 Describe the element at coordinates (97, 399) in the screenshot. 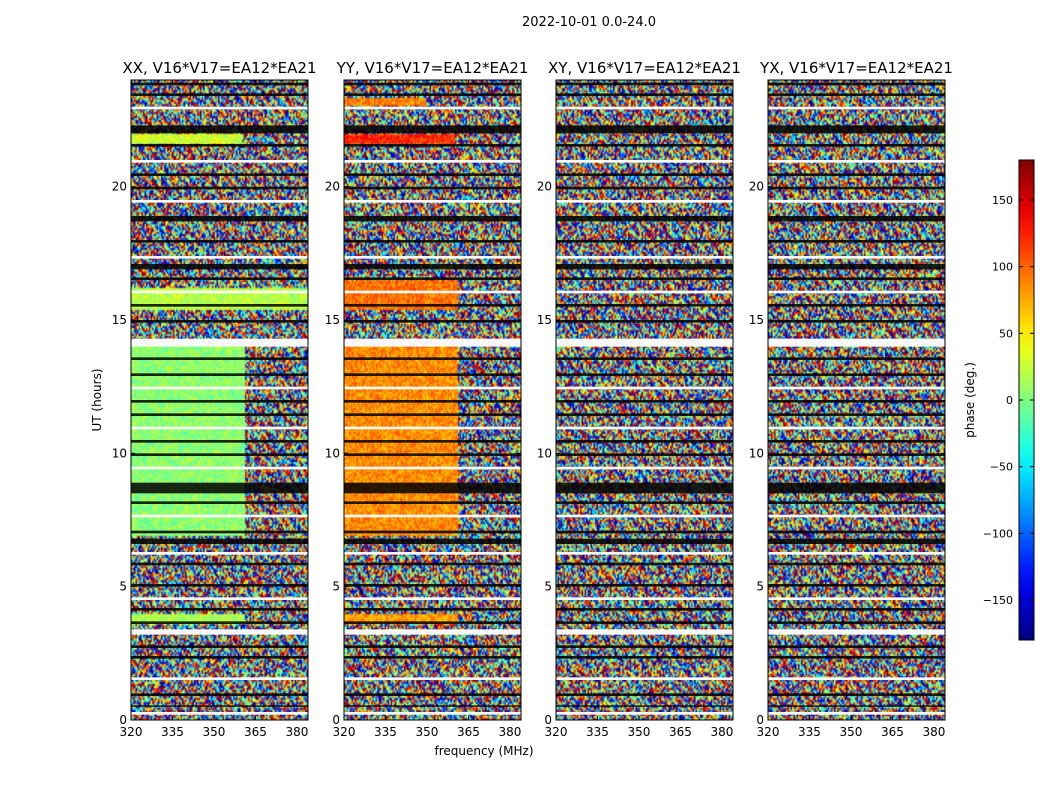

I see `y-axis-label: UT (hours)` at that location.